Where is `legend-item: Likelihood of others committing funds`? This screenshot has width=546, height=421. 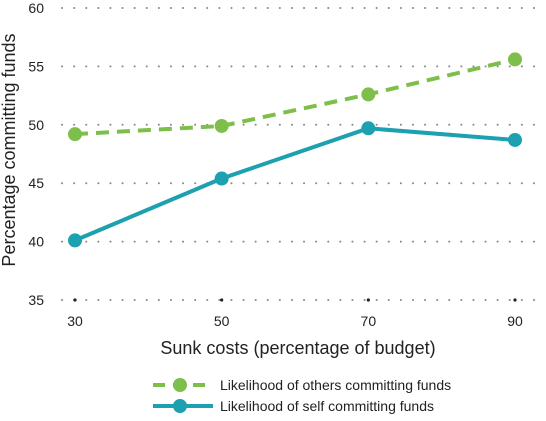
legend-item: Likelihood of others committing funds is located at coordinates (302, 385).